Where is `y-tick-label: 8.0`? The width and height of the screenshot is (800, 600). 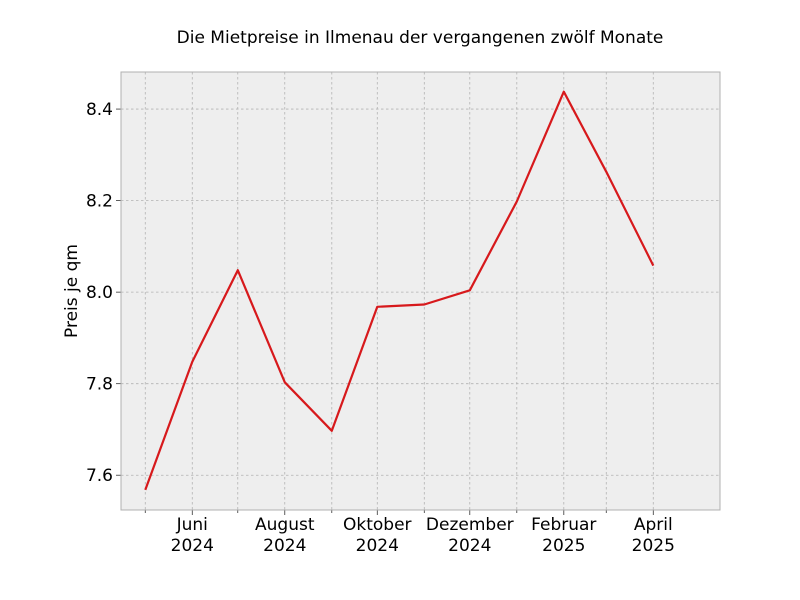
y-tick-label: 8.0 is located at coordinates (99, 293).